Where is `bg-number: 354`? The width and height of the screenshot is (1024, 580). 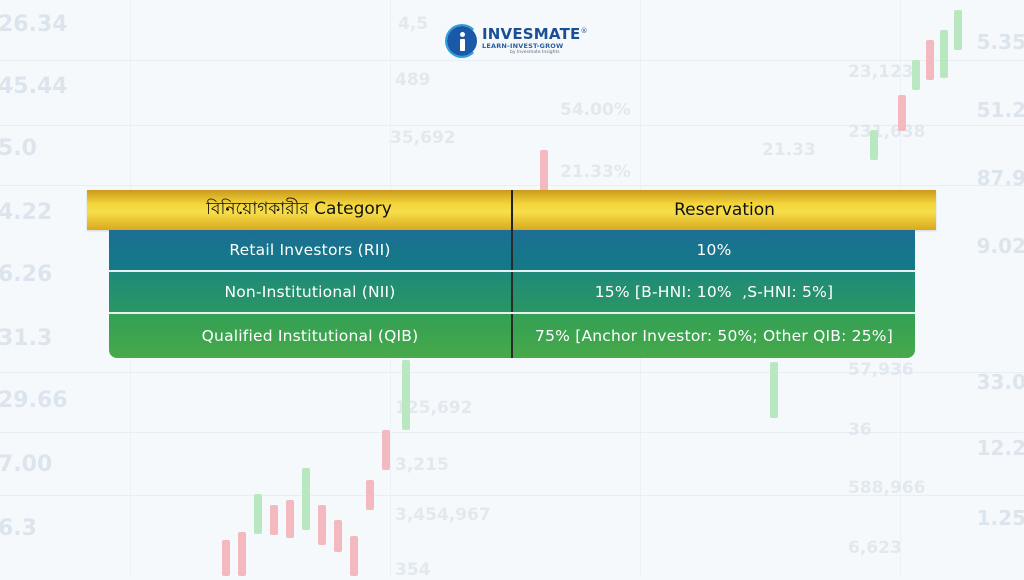 bg-number: 354 is located at coordinates (413, 570).